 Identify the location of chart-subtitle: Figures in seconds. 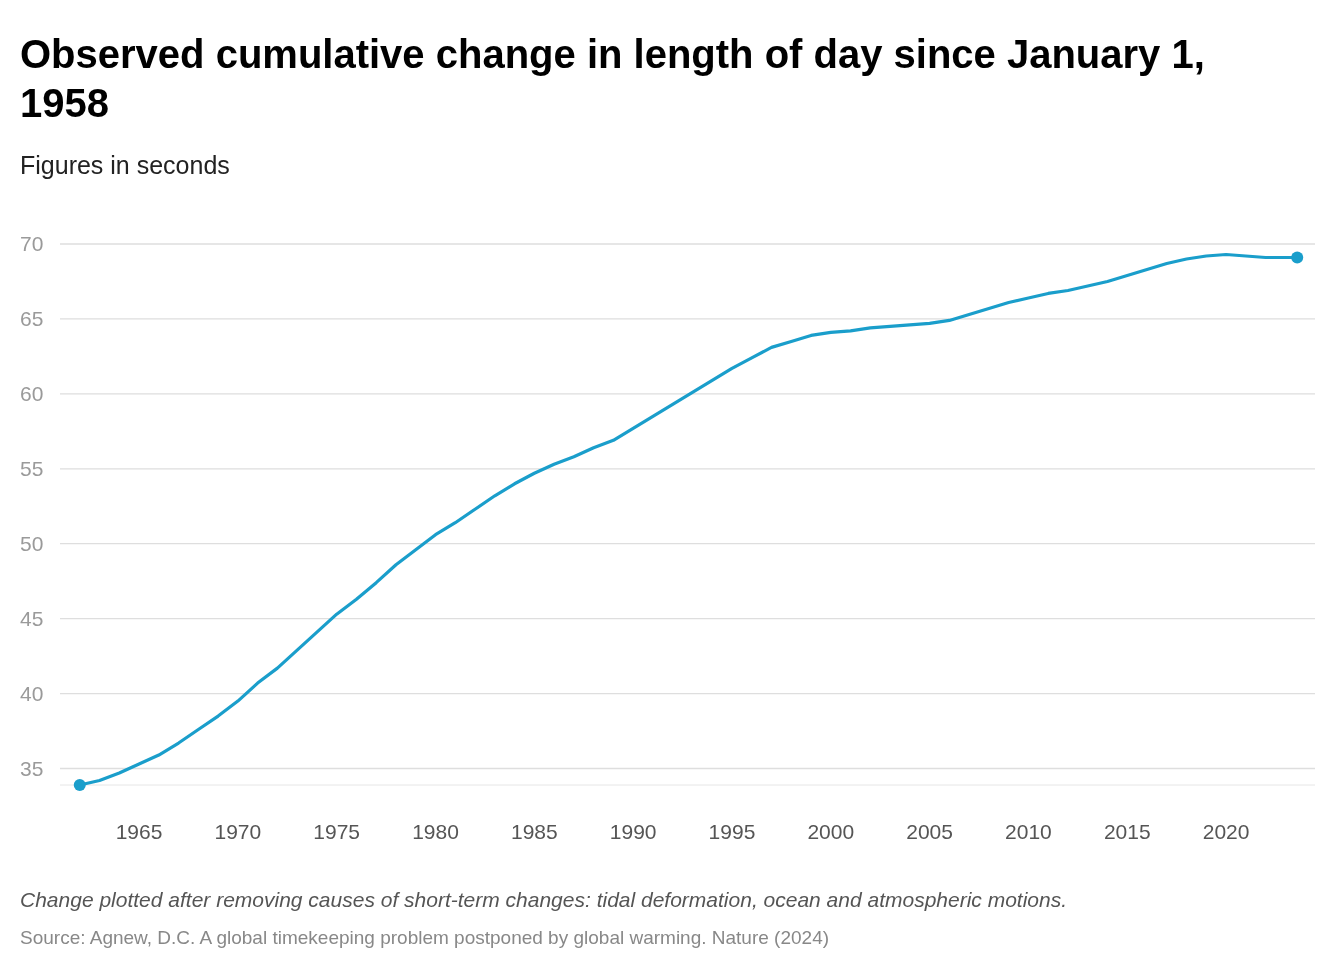
(125, 165).